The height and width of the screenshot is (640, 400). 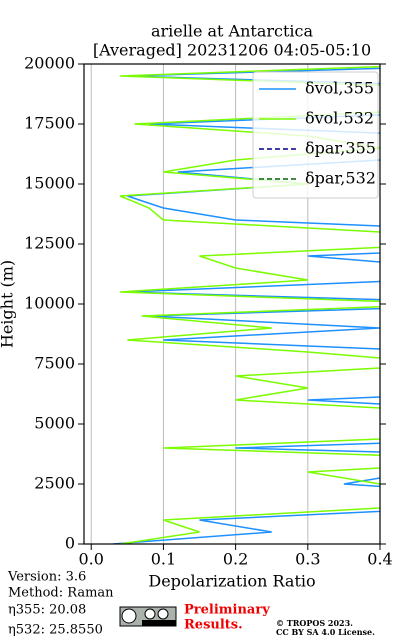 What do you see at coordinates (227, 610) in the screenshot?
I see `preliminary: Preliminary` at bounding box center [227, 610].